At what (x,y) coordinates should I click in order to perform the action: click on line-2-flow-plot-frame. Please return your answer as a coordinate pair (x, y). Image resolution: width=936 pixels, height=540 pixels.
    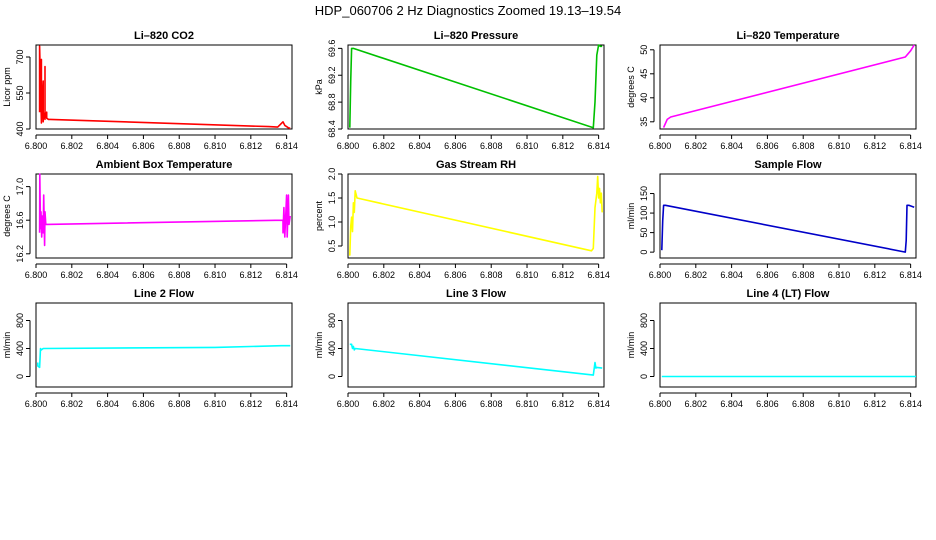
    Looking at the image, I should click on (164, 345).